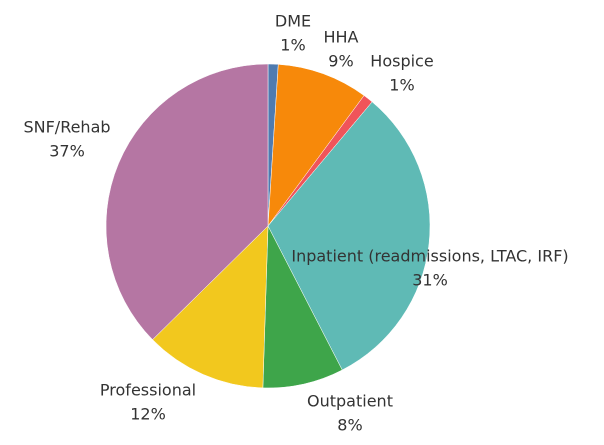 The height and width of the screenshot is (445, 604). I want to click on slice-label: Outpatient, so click(350, 401).